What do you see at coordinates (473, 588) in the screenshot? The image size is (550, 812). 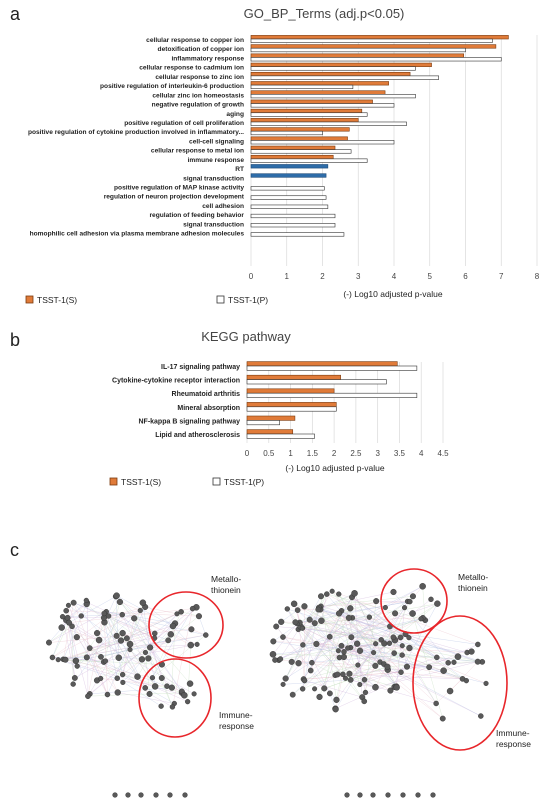 I see `label-line: thionein` at bounding box center [473, 588].